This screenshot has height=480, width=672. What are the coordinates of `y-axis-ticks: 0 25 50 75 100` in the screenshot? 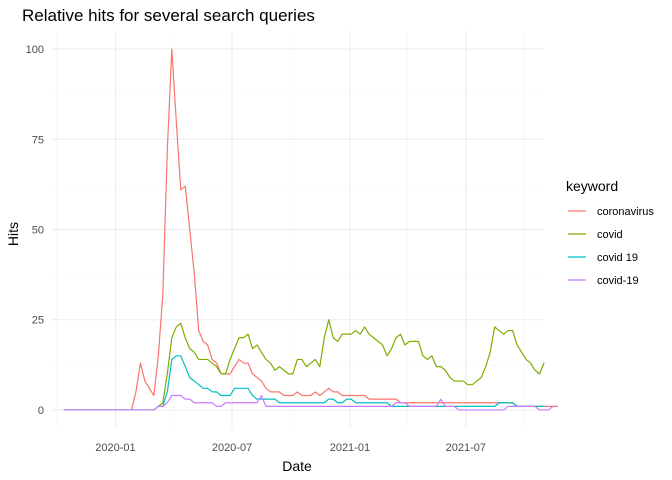 It's located at (35, 230).